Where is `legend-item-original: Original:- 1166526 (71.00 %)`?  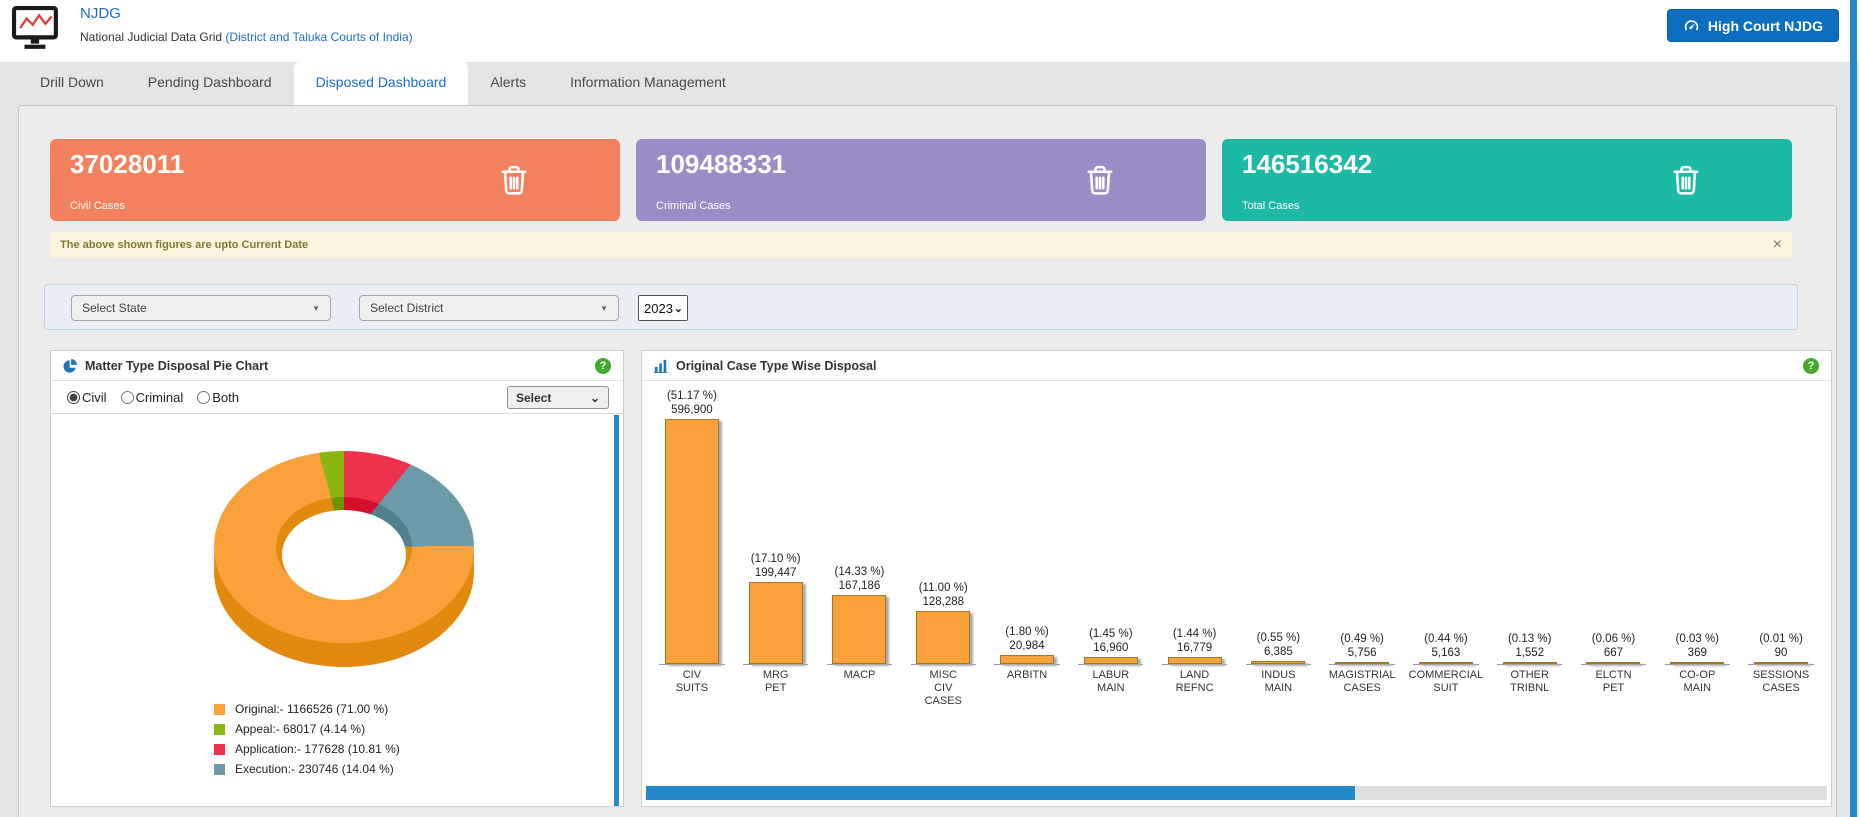 legend-item-original: Original:- 1166526 (71.00 %) is located at coordinates (307, 709).